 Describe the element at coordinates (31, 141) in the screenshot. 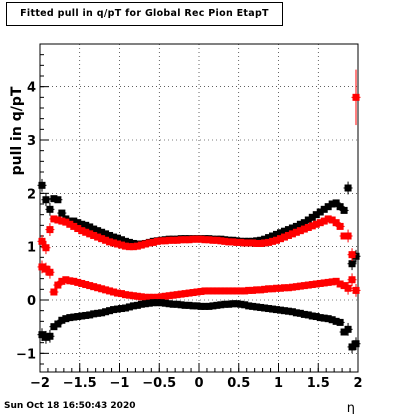

I see `y-tick-label: 3` at that location.